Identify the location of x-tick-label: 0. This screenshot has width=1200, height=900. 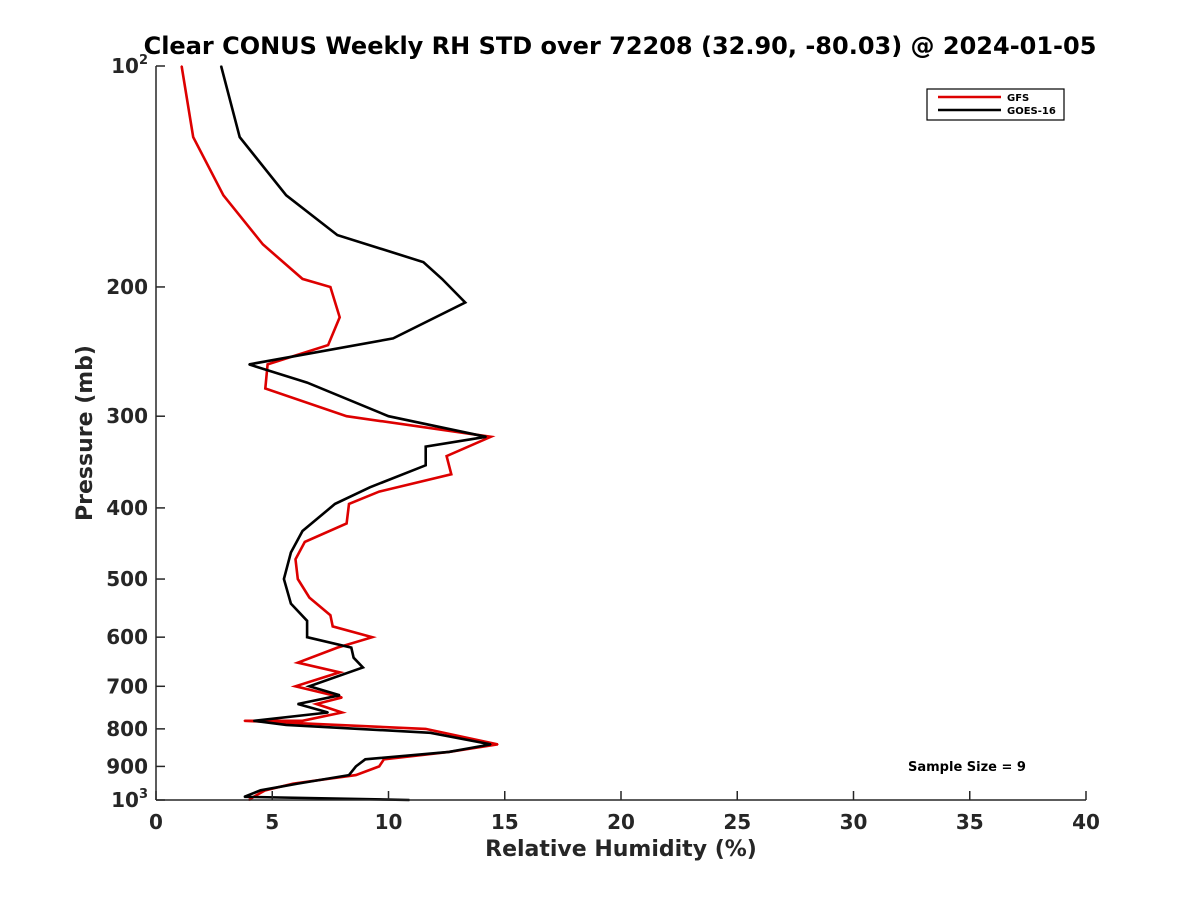
(156, 822).